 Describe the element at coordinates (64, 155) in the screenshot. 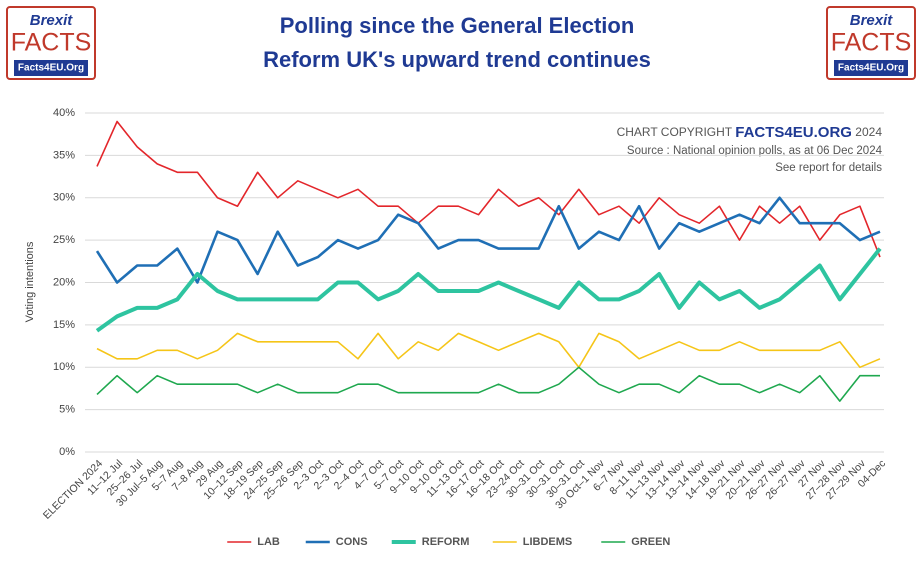

I see `y-tick-label: 35%` at that location.